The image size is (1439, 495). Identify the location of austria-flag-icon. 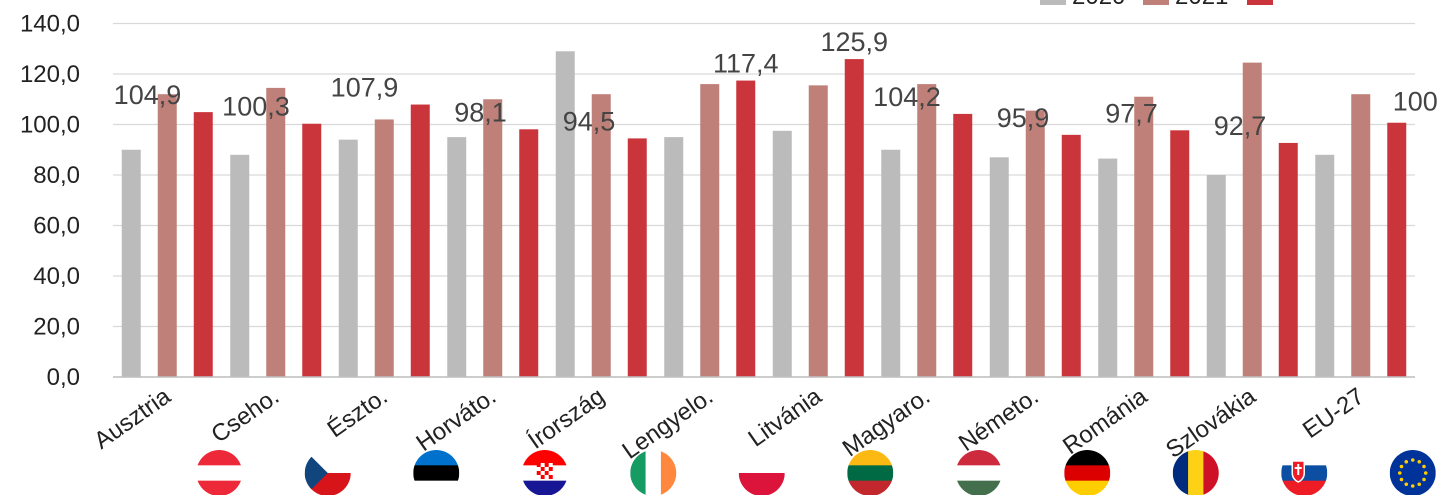
(219, 472).